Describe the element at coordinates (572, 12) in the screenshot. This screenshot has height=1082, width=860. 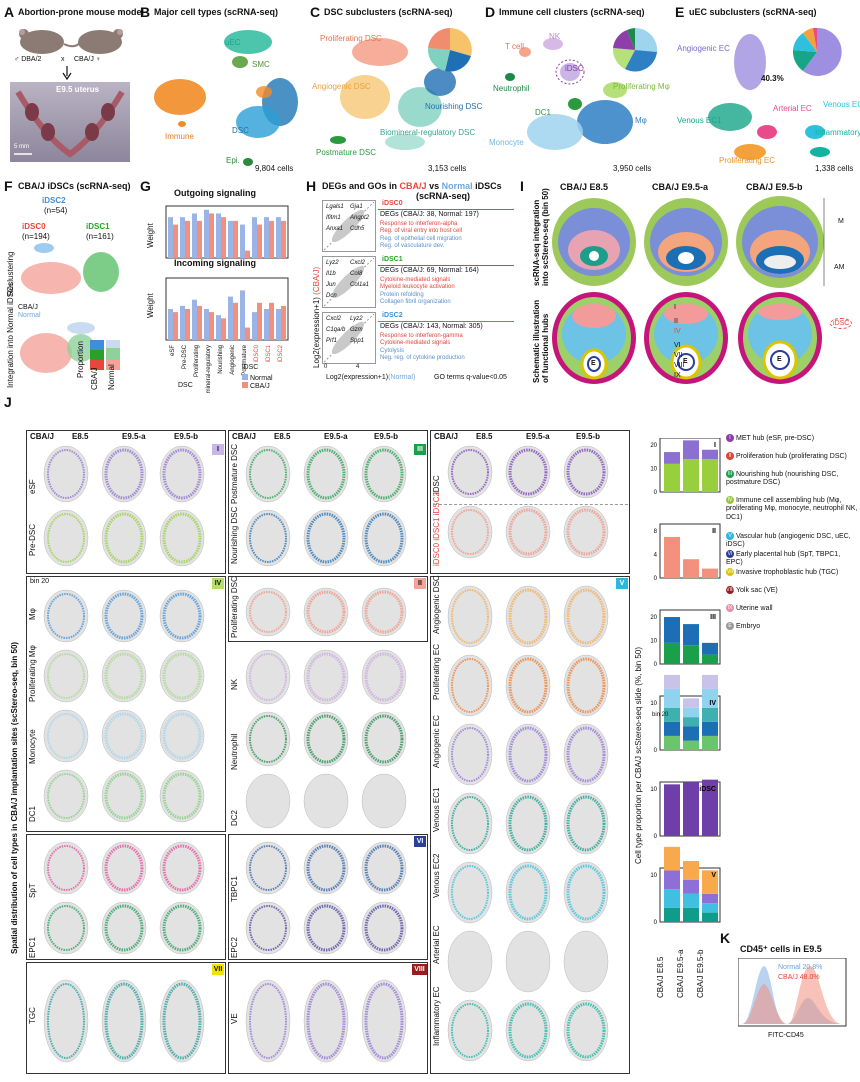
I see `panel-title: Immune cell clusters (scRNA-seq)` at that location.